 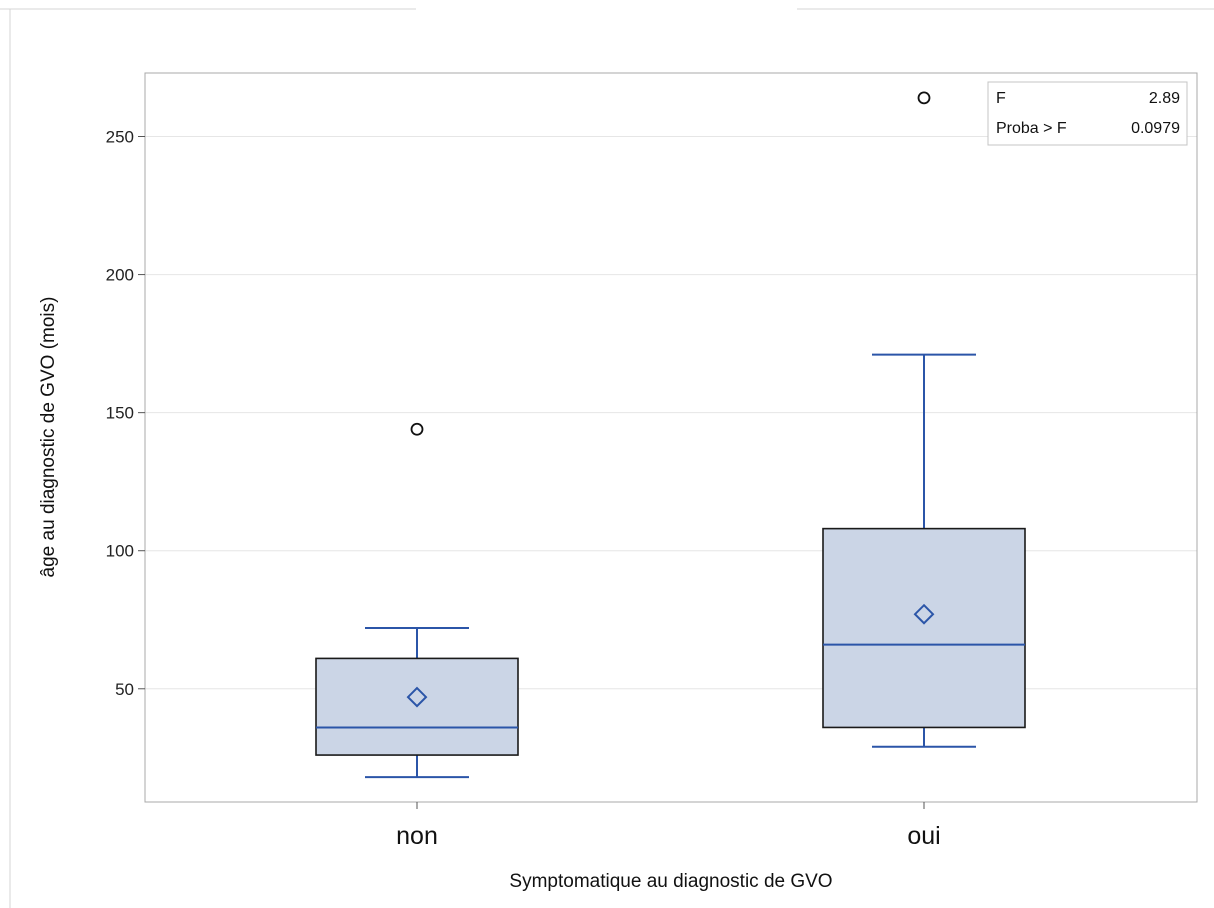 I want to click on y-tick-label: 200, so click(x=120, y=275).